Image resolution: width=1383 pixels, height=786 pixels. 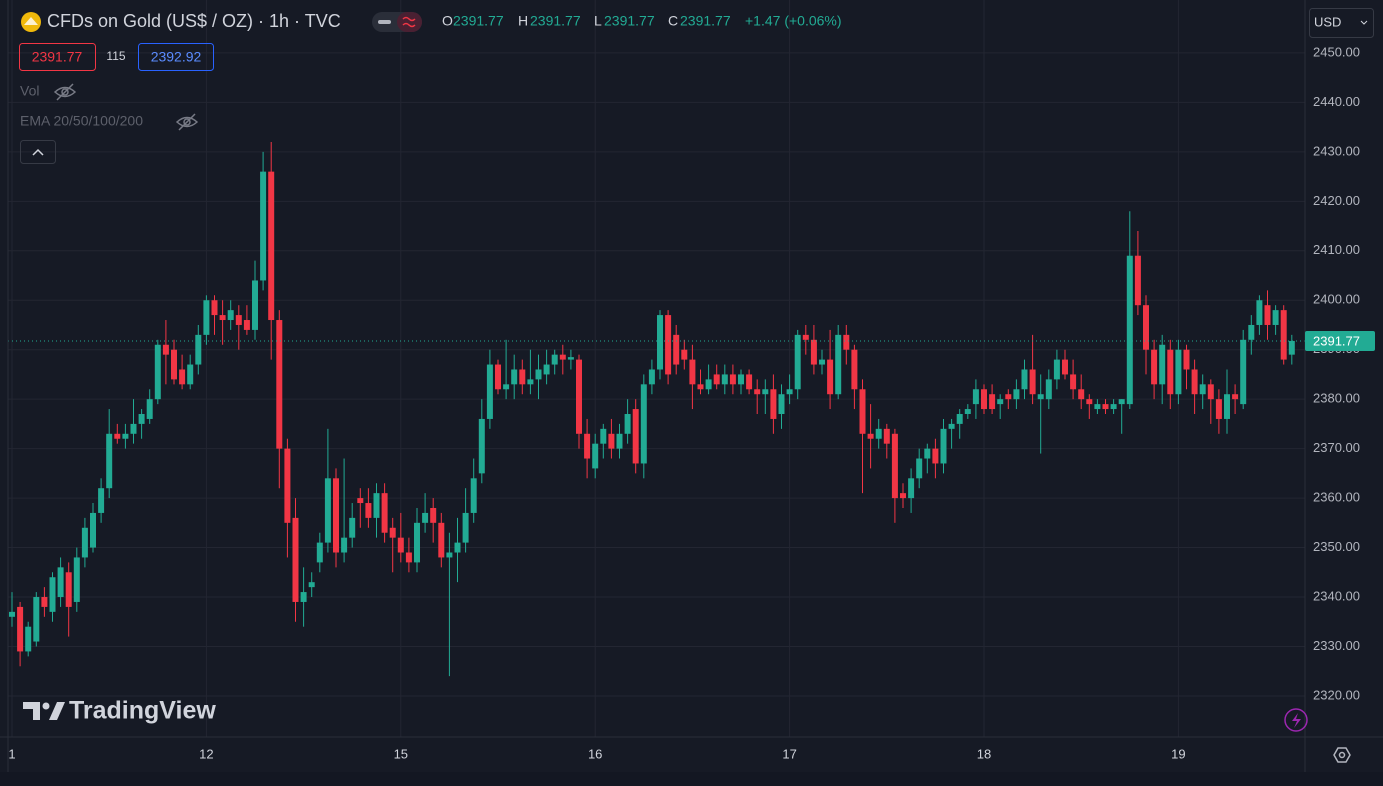 I want to click on ask: 2392.92, so click(x=176, y=57).